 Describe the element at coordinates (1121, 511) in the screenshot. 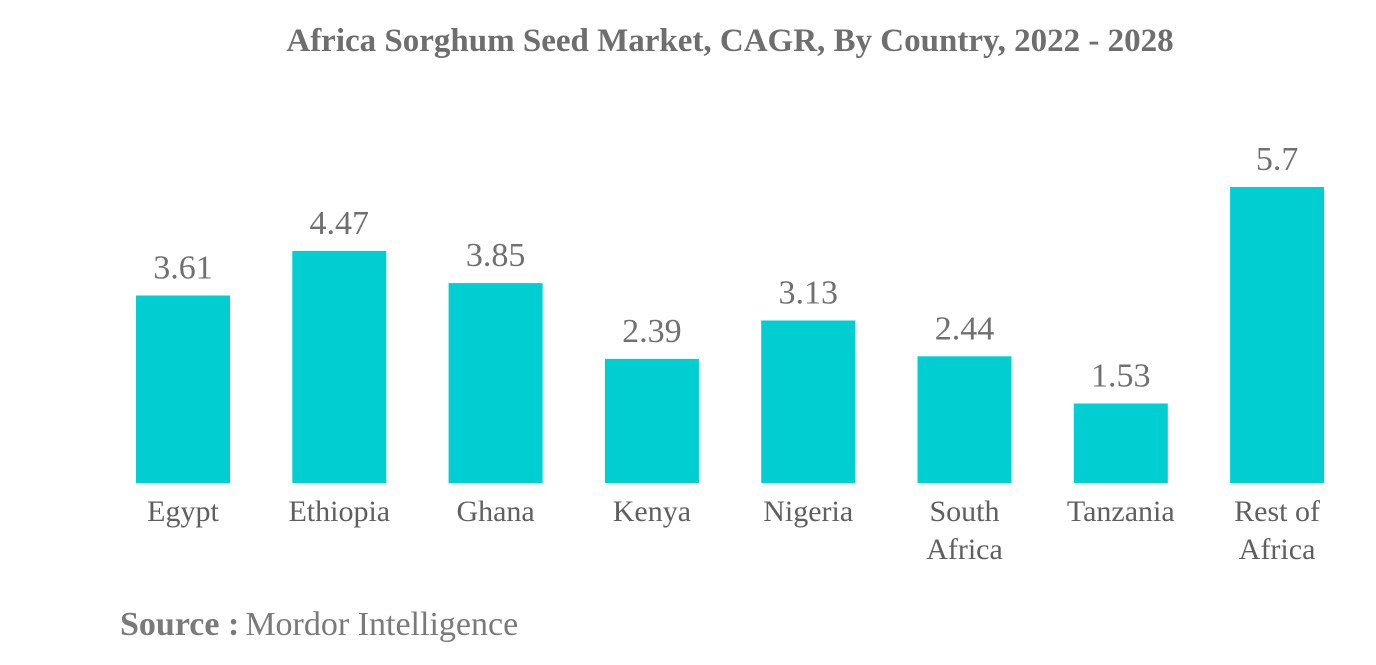

I see `x-tick-label: Tanzania` at that location.